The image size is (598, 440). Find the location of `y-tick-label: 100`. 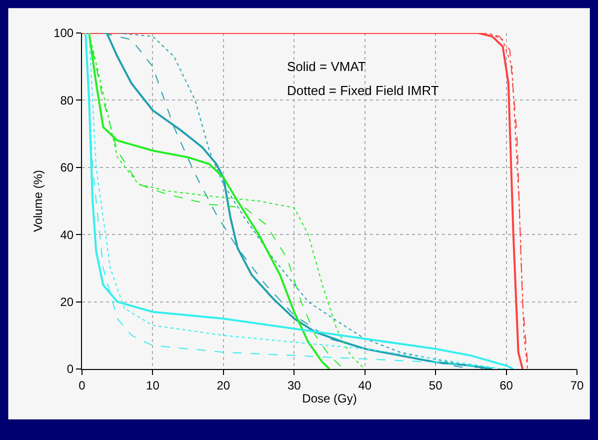

y-tick-label: 100 is located at coordinates (64, 33).